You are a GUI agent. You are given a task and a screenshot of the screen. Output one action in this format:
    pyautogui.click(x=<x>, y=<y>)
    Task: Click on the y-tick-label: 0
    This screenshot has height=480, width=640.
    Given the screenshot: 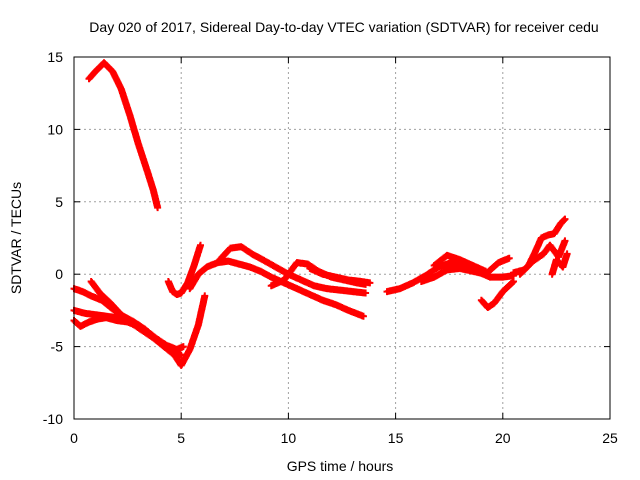 What is the action you would take?
    pyautogui.click(x=59, y=274)
    